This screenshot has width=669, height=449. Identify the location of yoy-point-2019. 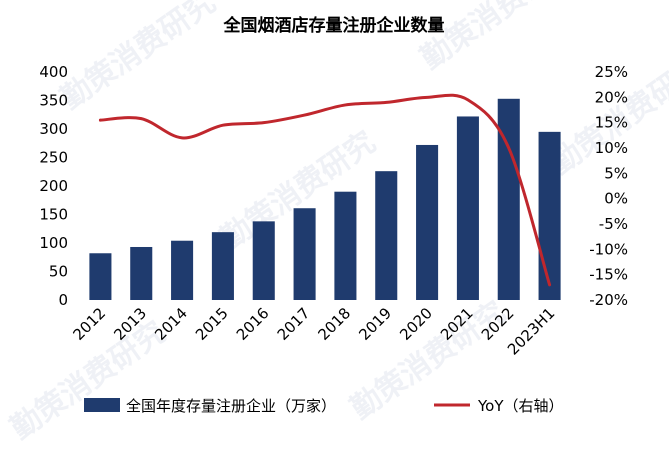
(386, 102).